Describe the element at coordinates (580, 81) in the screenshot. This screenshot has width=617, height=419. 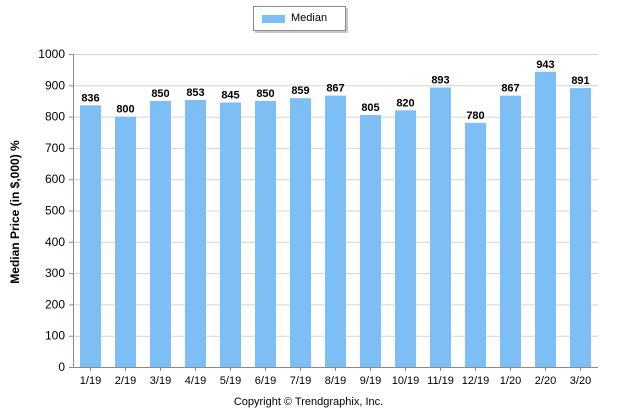
I see `data-label: 891` at that location.